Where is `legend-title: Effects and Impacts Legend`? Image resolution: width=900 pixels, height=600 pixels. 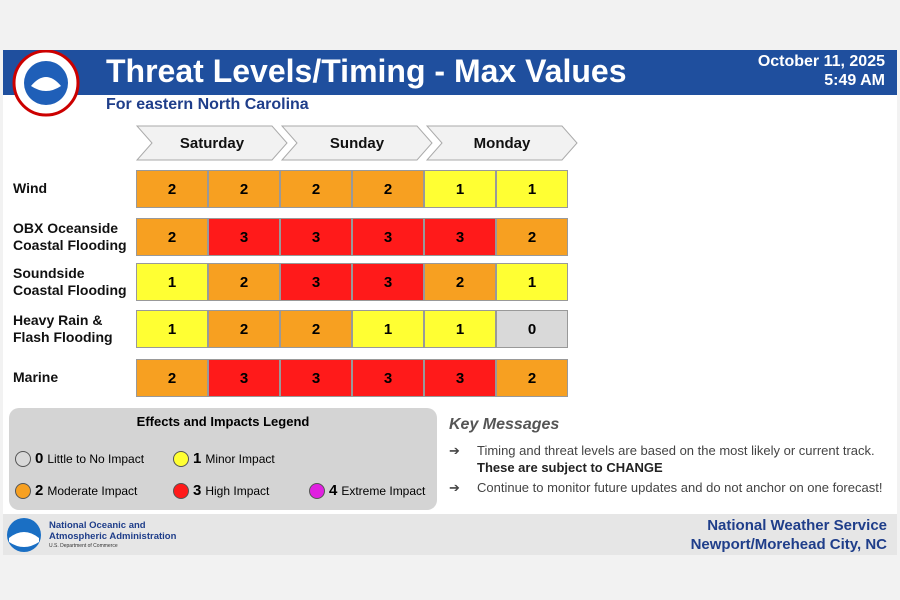
legend-title: Effects and Impacts Legend is located at coordinates (223, 421).